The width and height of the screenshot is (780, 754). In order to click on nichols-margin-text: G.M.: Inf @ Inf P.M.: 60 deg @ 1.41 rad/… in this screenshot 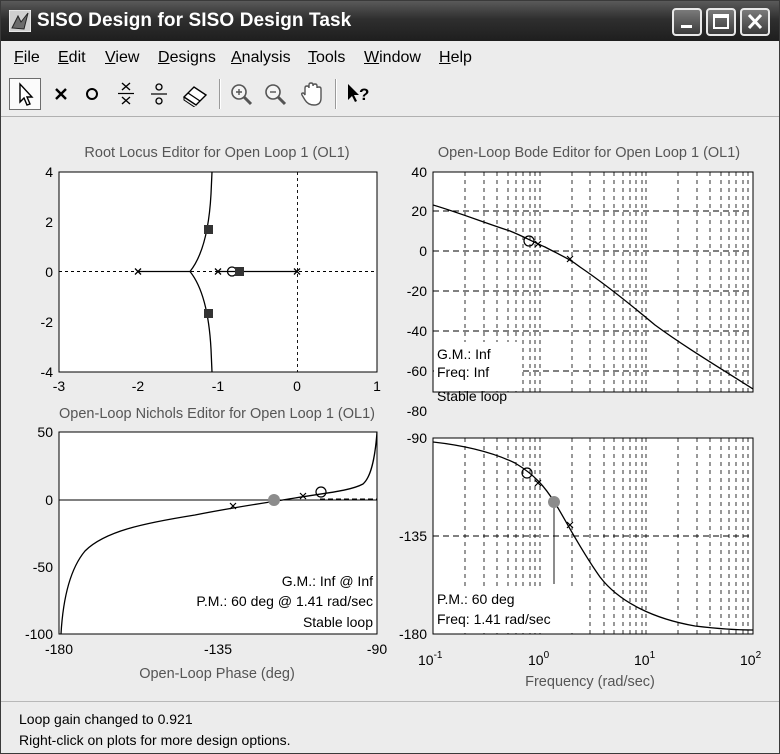, I will do `click(284, 601)`.